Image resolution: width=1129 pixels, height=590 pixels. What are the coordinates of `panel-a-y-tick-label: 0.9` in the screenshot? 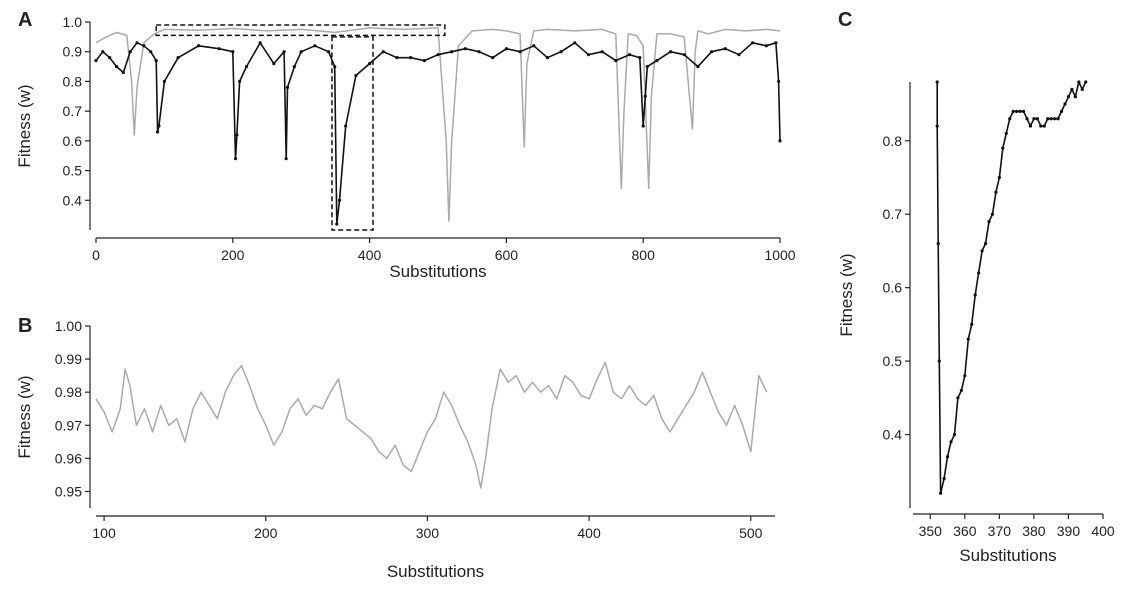 It's located at (73, 52).